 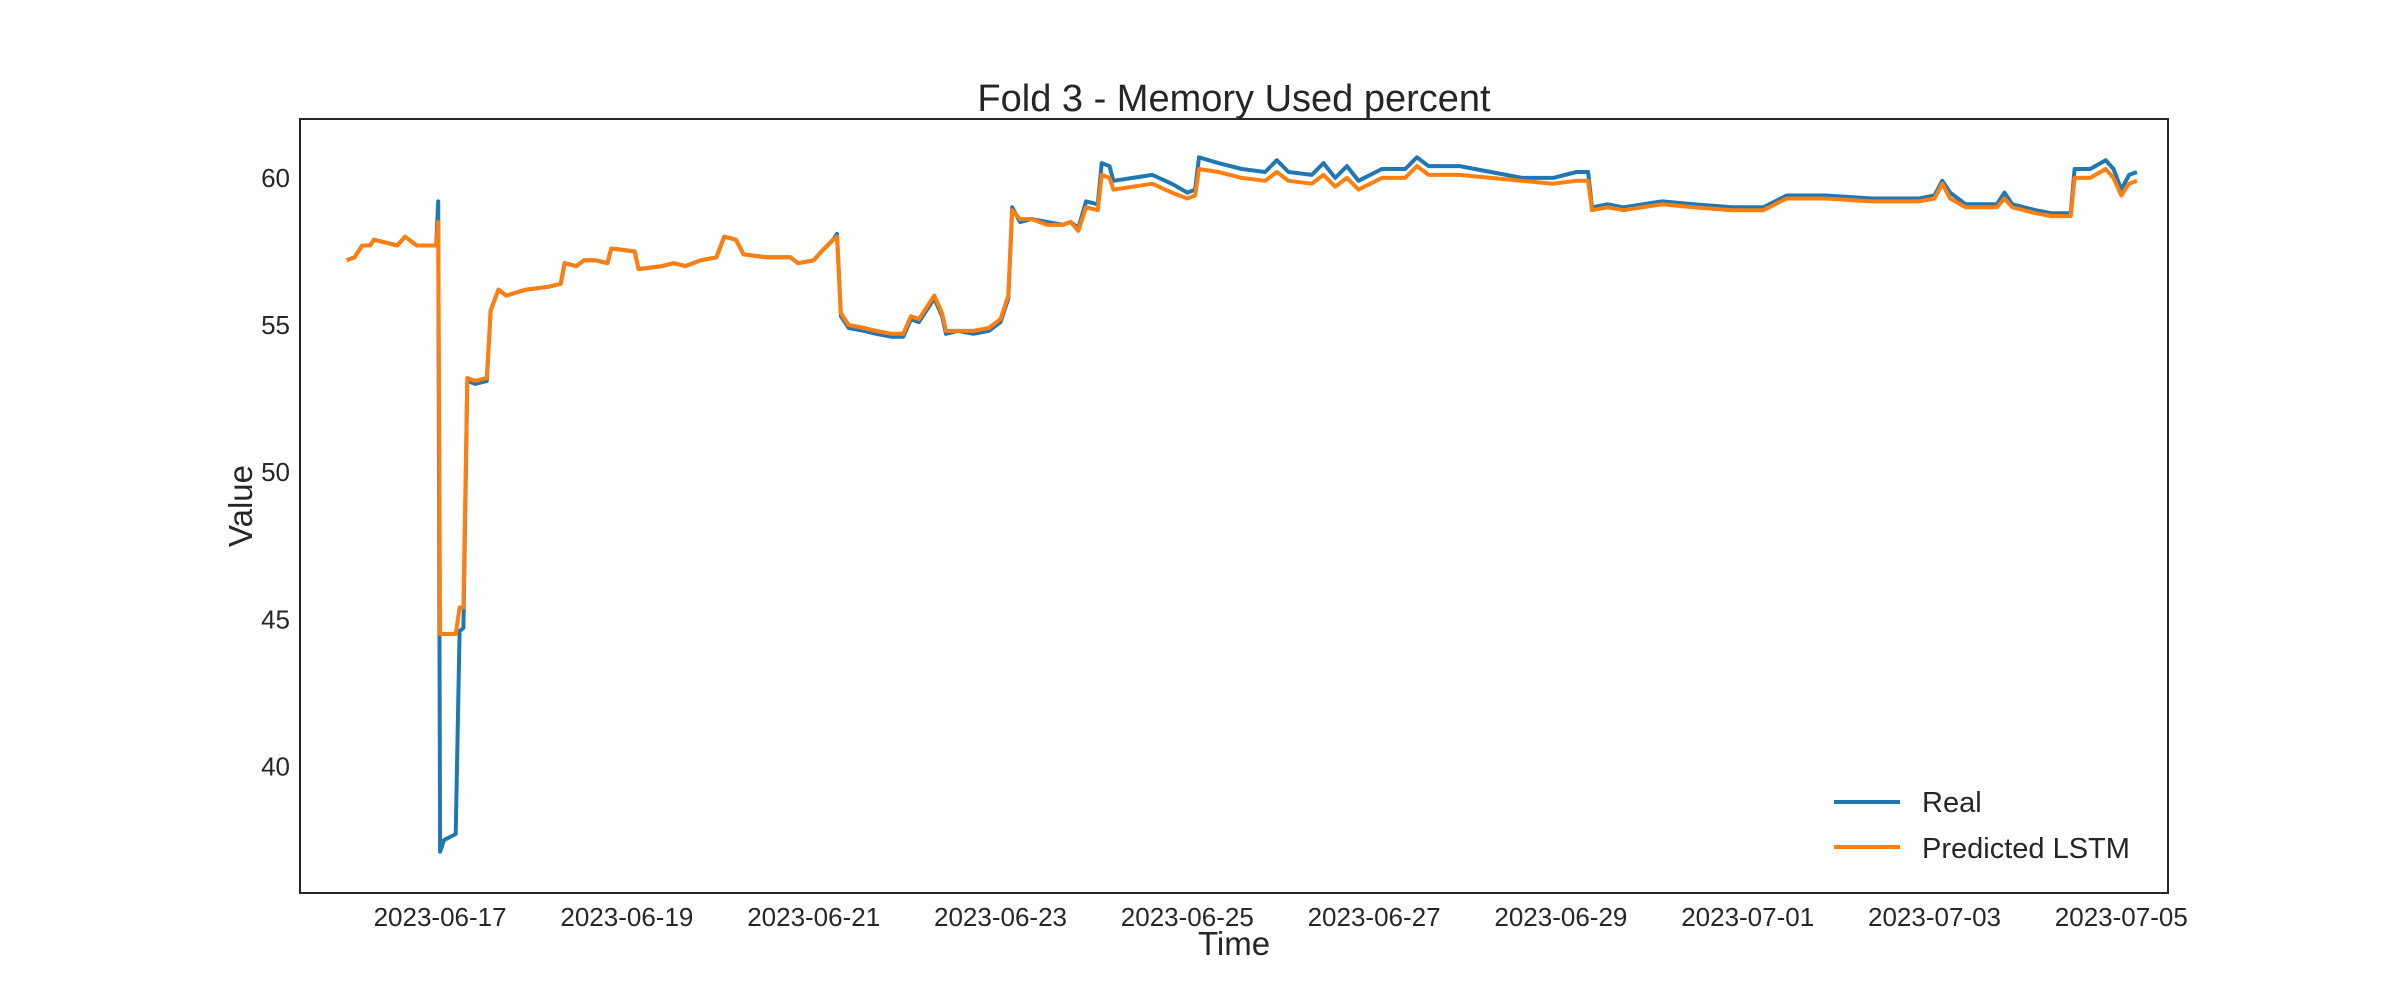 I want to click on legend: Real Predicted LSTM, so click(x=1982, y=826).